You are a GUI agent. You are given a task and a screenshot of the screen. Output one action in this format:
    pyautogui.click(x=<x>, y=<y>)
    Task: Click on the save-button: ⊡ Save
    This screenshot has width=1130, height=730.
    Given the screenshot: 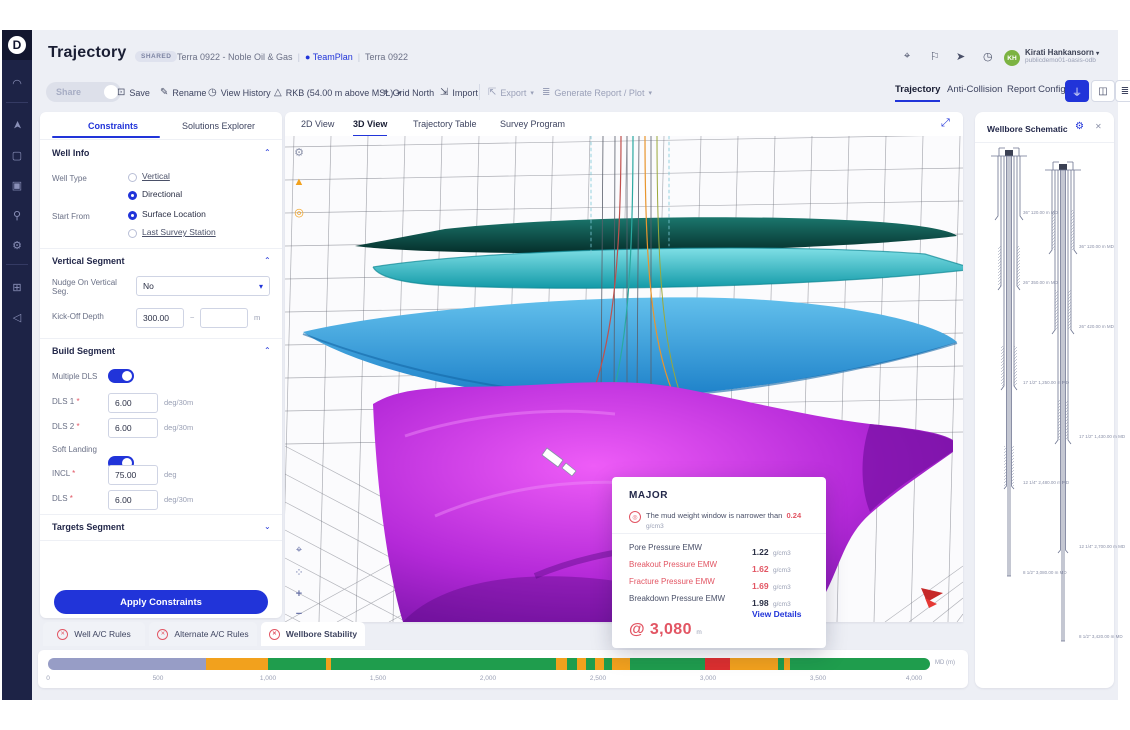 What is the action you would take?
    pyautogui.click(x=133, y=92)
    